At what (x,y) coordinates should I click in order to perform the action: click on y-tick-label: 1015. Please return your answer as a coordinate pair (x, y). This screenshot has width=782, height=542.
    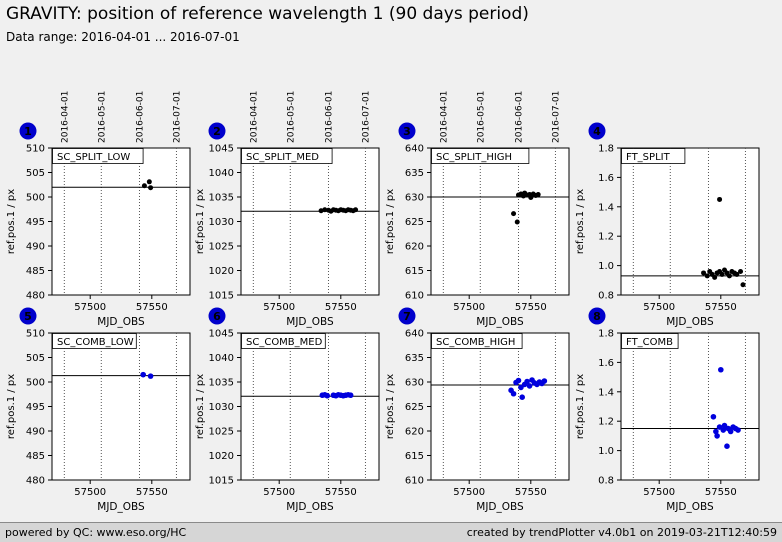
    Looking at the image, I should click on (221, 481).